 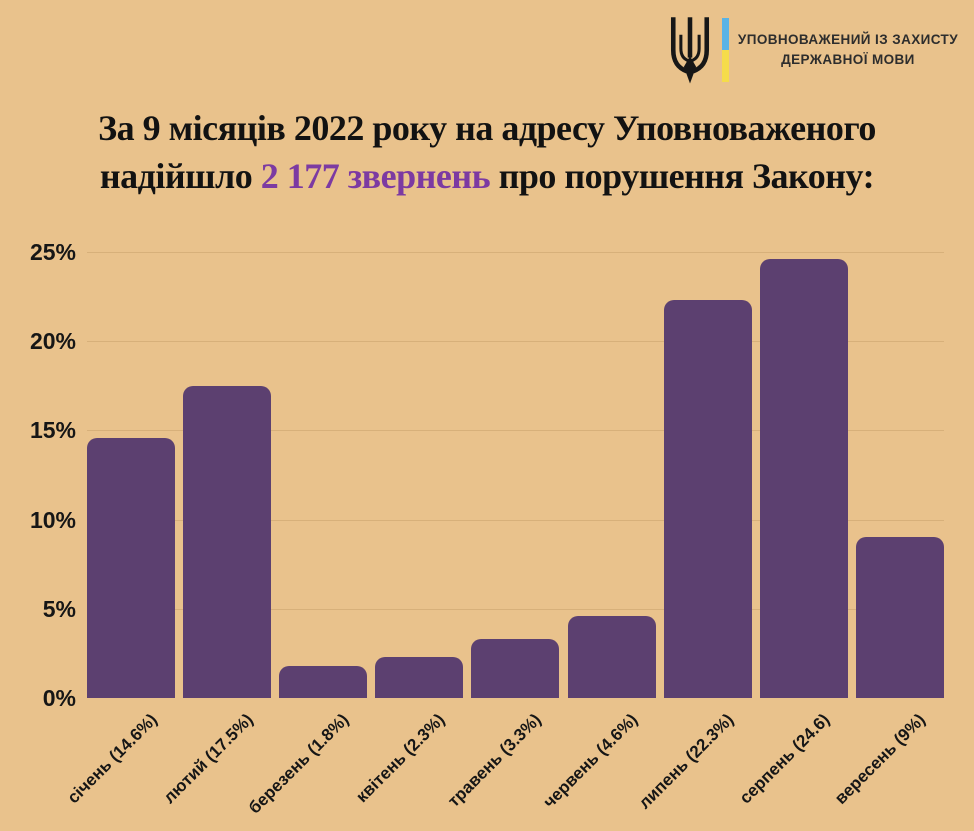 What do you see at coordinates (725, 34) in the screenshot?
I see `flag-blue` at bounding box center [725, 34].